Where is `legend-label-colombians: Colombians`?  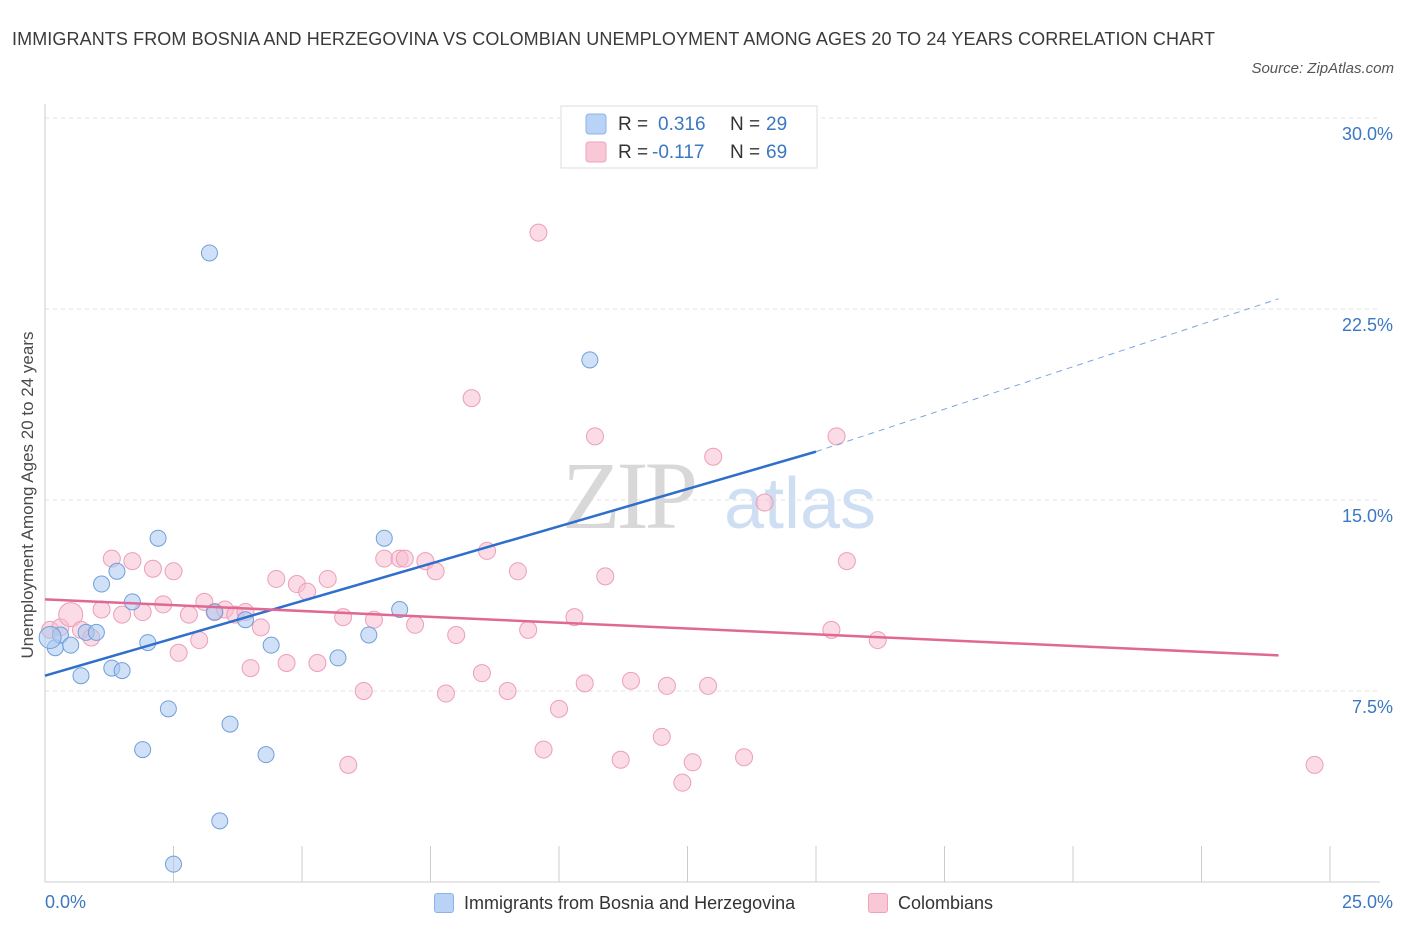 legend-label-colombians: Colombians is located at coordinates (946, 902).